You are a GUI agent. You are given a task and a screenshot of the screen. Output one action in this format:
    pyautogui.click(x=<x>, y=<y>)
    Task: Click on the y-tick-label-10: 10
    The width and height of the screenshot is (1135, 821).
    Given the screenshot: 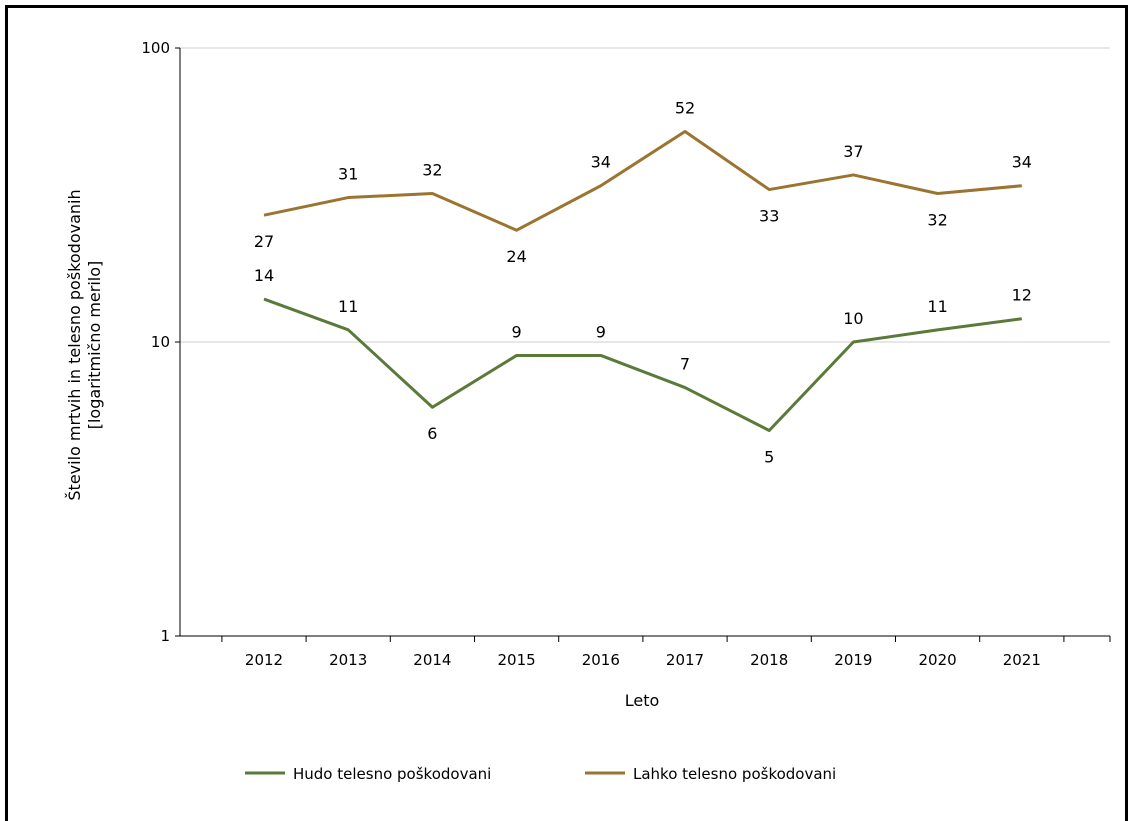 What is the action you would take?
    pyautogui.click(x=160, y=342)
    